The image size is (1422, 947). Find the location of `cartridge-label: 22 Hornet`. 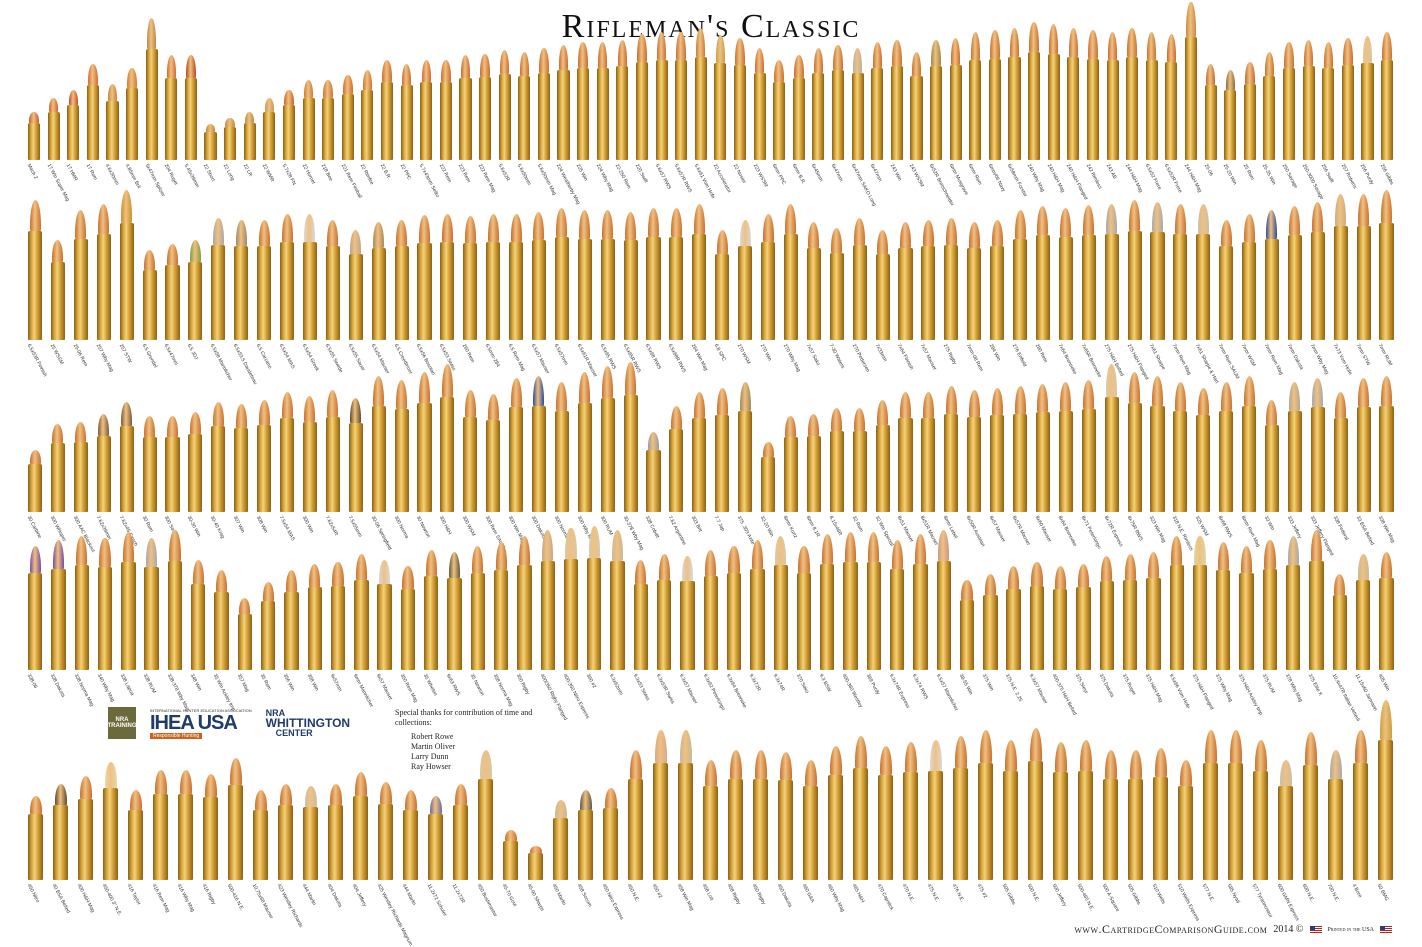

cartridge-label: 22 Hornet is located at coordinates (308, 174).